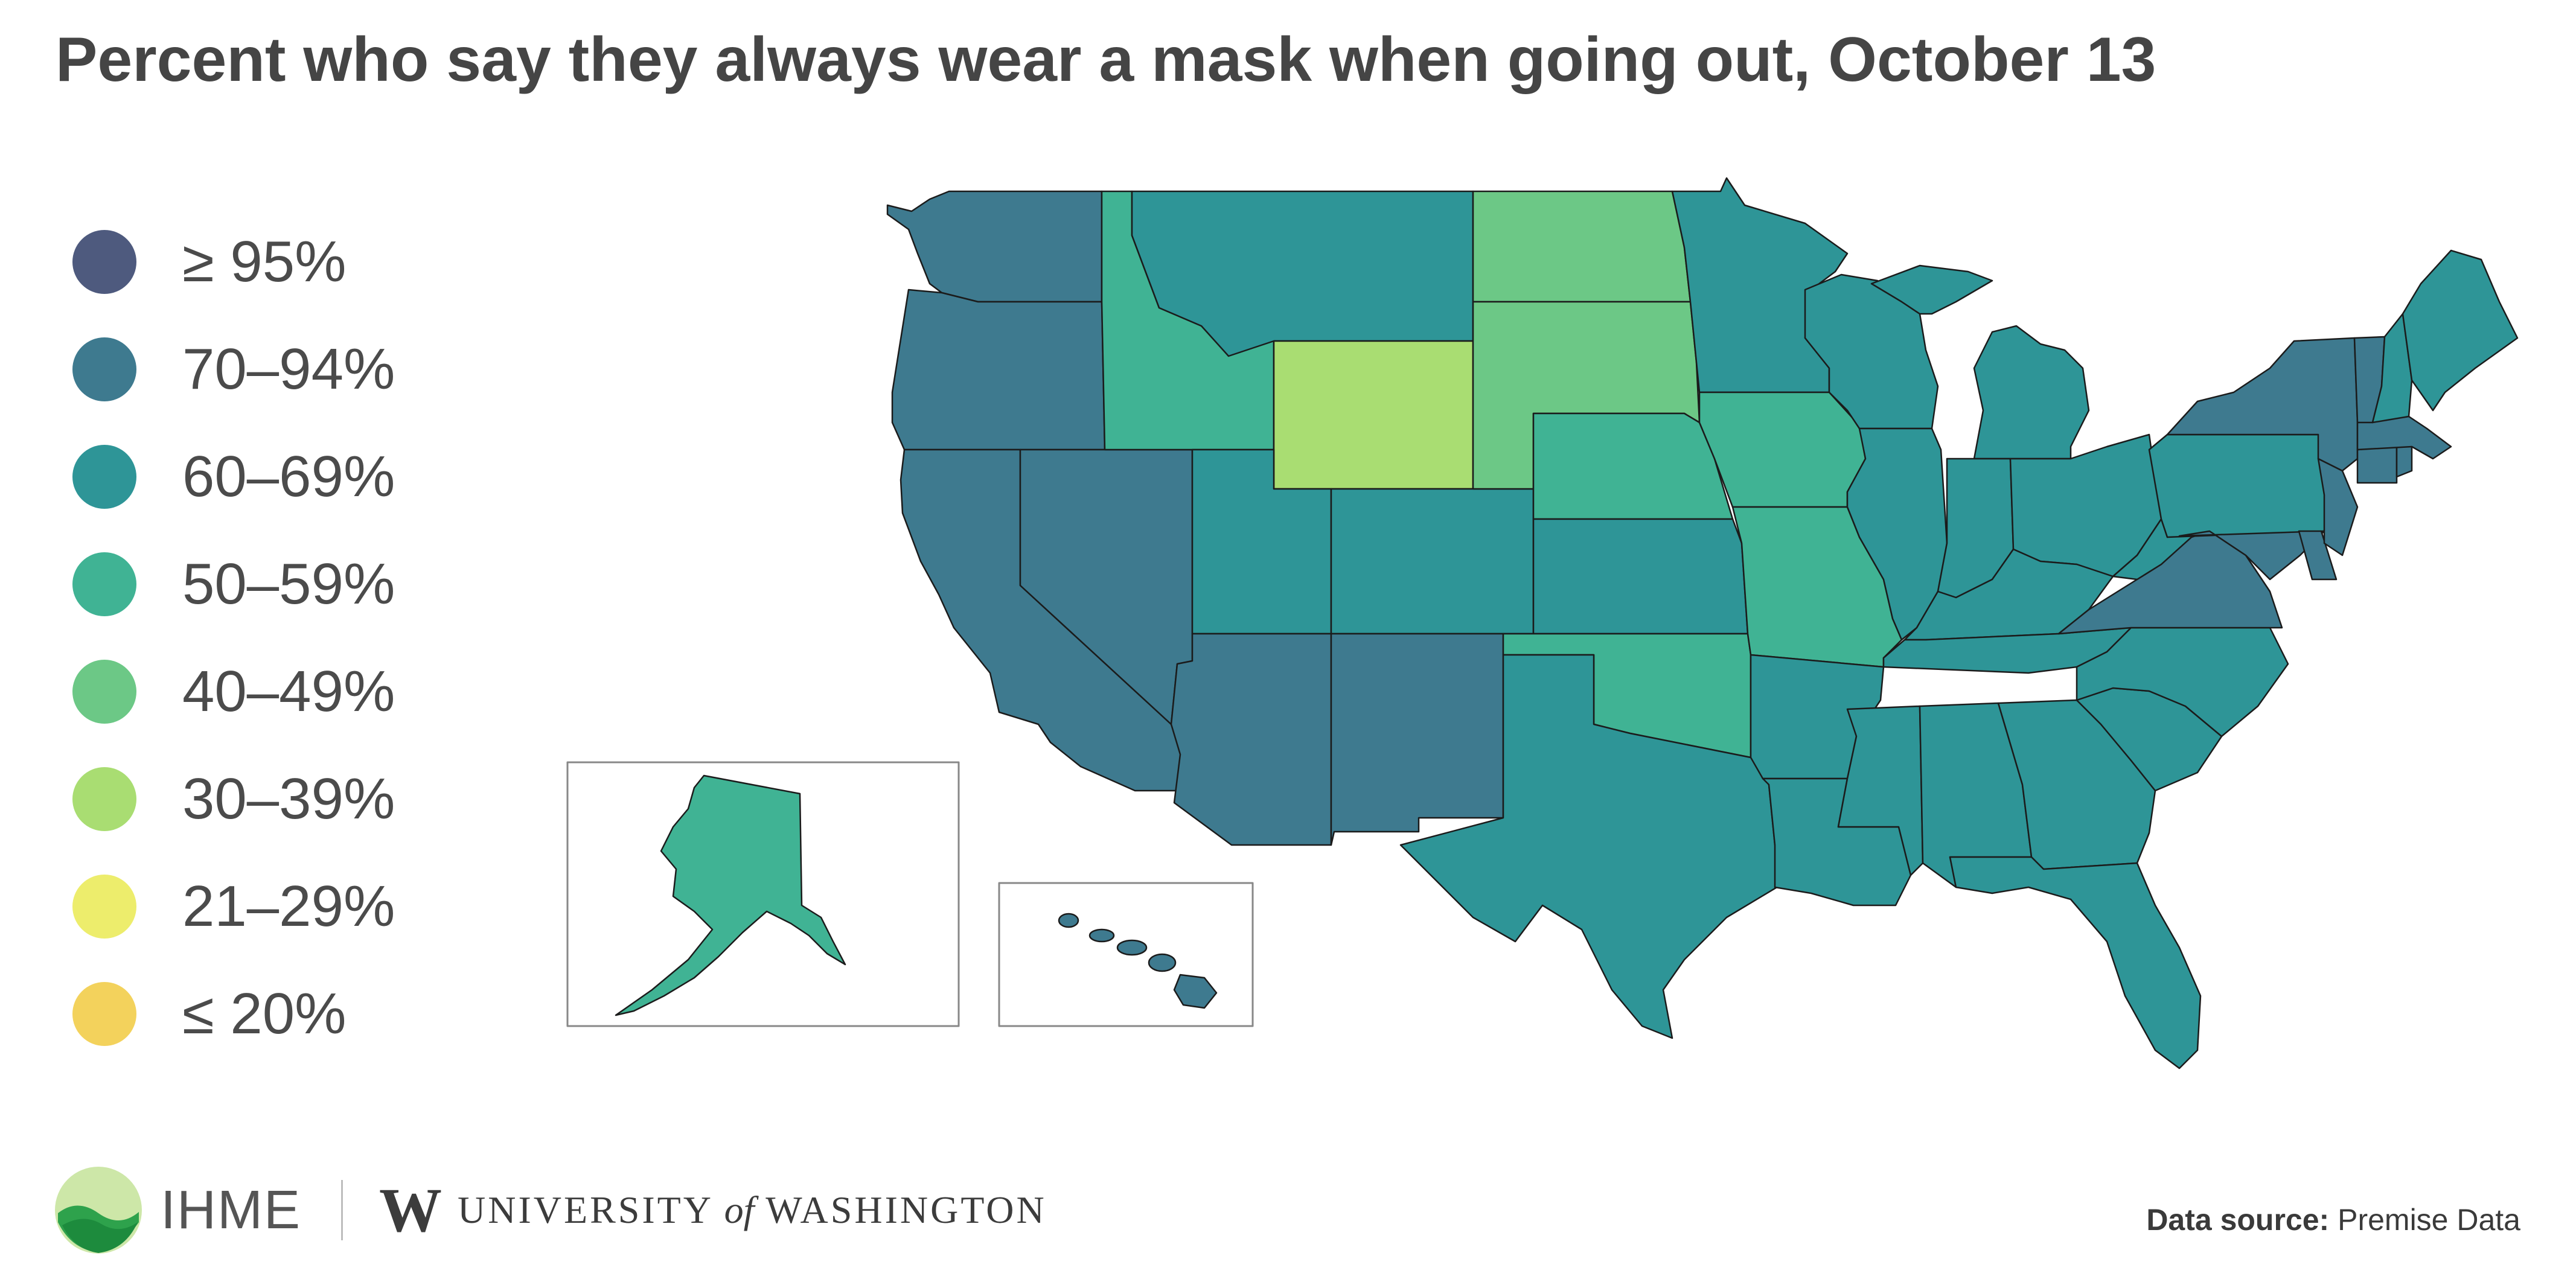  I want to click on legend-label: 40–49%, so click(289, 691).